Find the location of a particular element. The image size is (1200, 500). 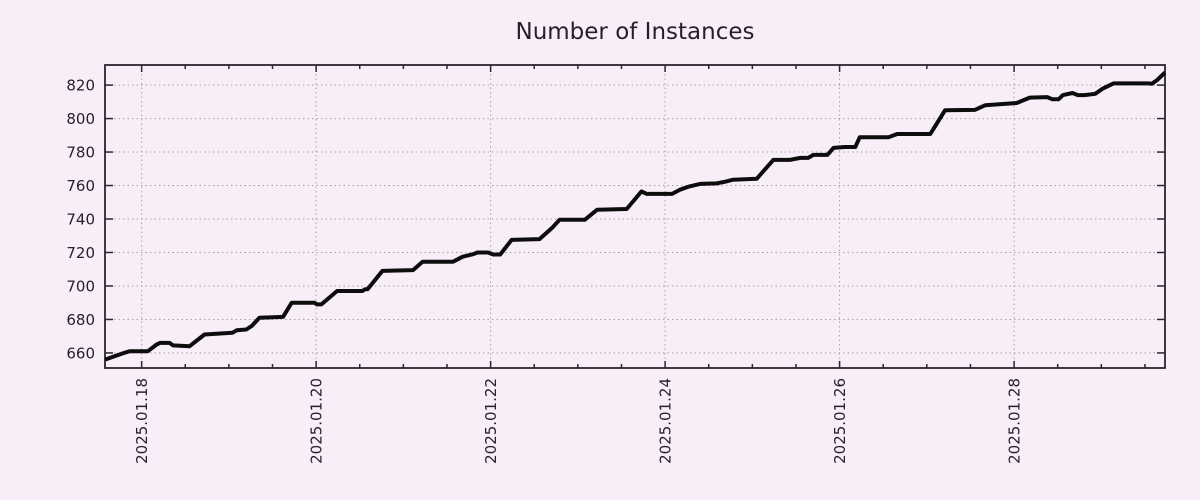

y-tick-label: 680 is located at coordinates (80, 320).